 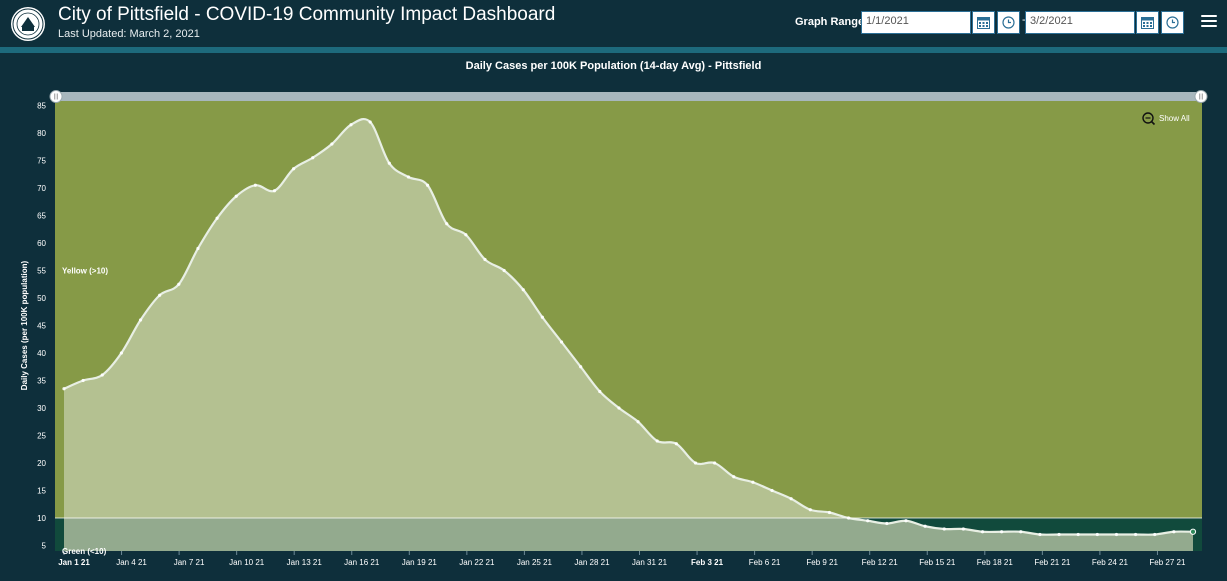 What do you see at coordinates (1172, 22) in the screenshot?
I see `end-time-button` at bounding box center [1172, 22].